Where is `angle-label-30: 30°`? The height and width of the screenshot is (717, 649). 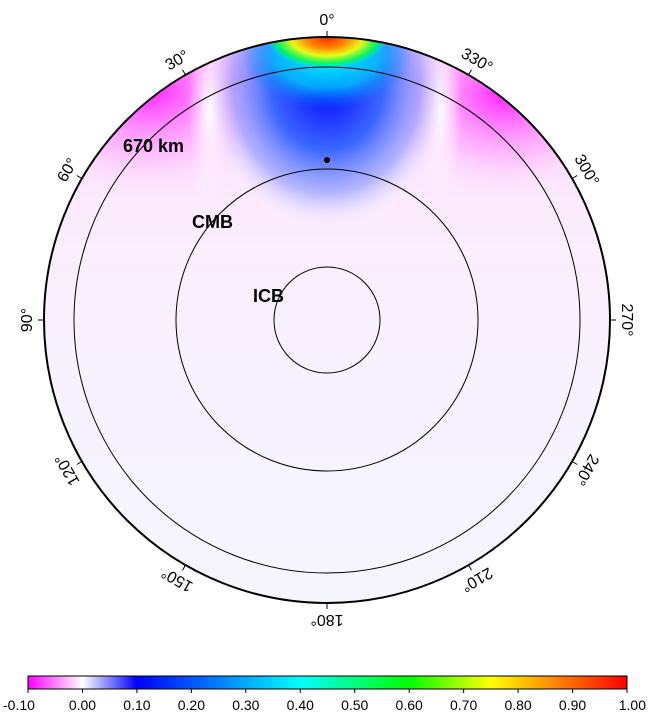 angle-label-30: 30° is located at coordinates (177, 60).